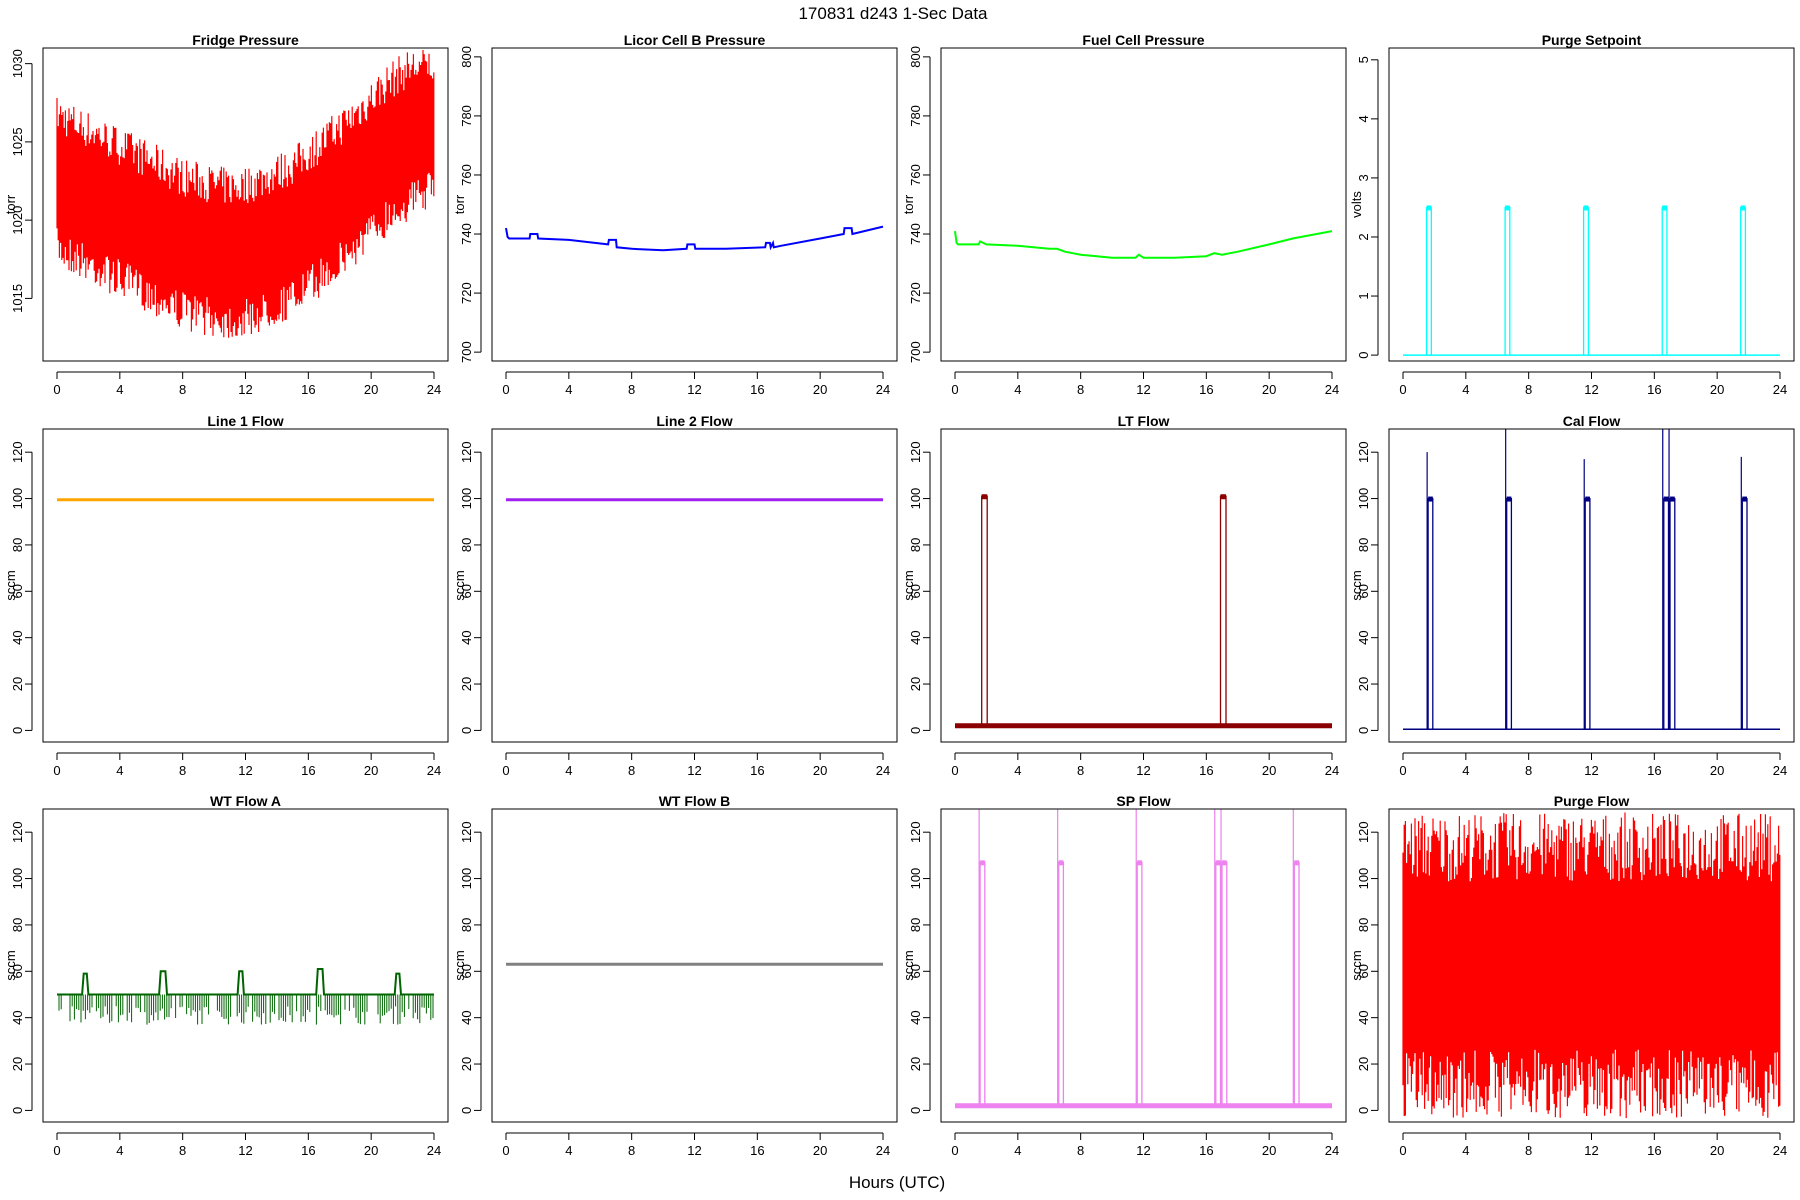  Describe the element at coordinates (245, 801) in the screenshot. I see `panel-title: WT Flow A` at that location.